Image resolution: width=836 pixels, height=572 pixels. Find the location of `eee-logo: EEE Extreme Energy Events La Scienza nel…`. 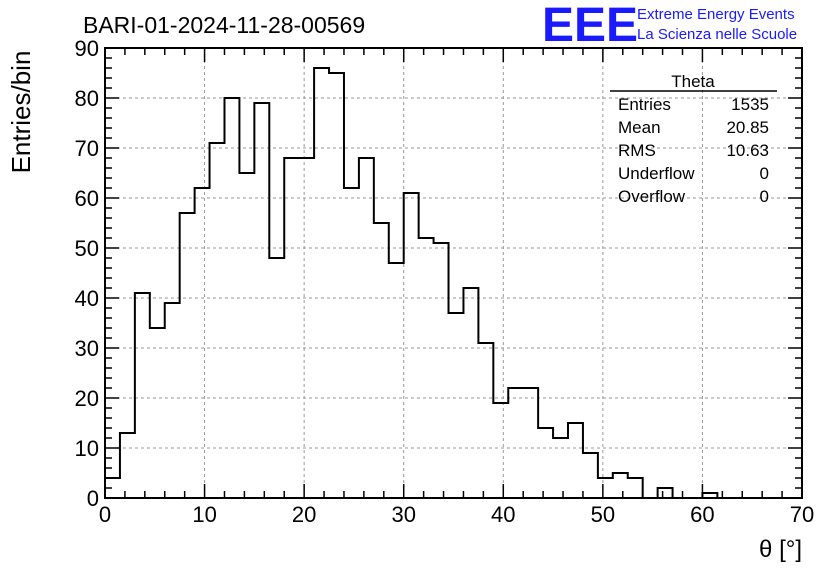

eee-logo: EEE Extreme Energy Events La Scienza nel… is located at coordinates (669, 26).